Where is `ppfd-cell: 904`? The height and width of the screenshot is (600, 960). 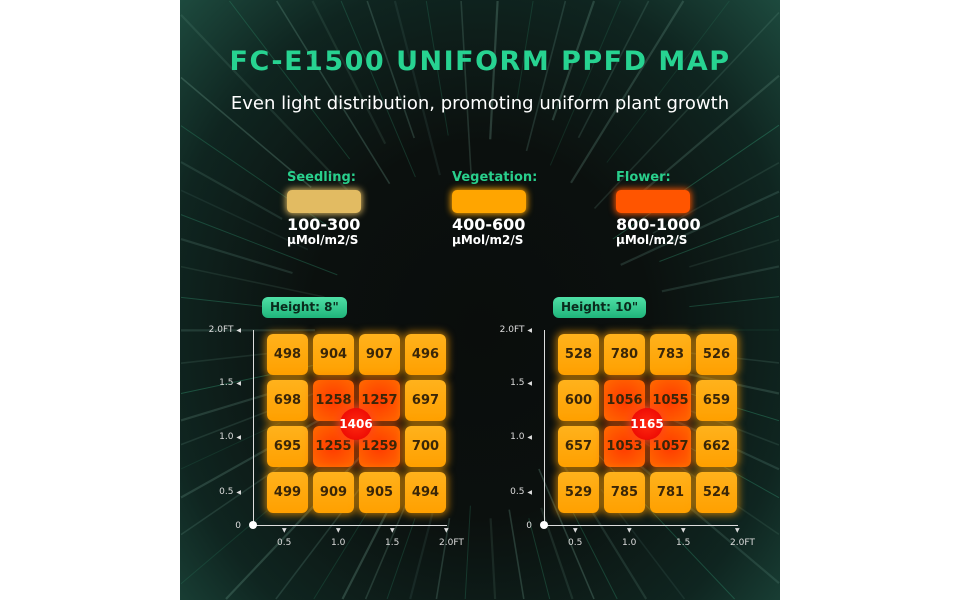 ppfd-cell: 904 is located at coordinates (333, 354).